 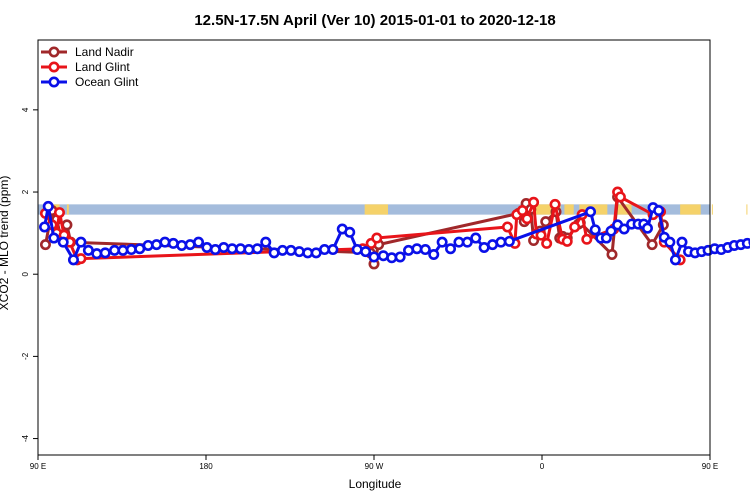 What do you see at coordinates (107, 82) in the screenshot?
I see `legend-label: Ocean Glint` at bounding box center [107, 82].